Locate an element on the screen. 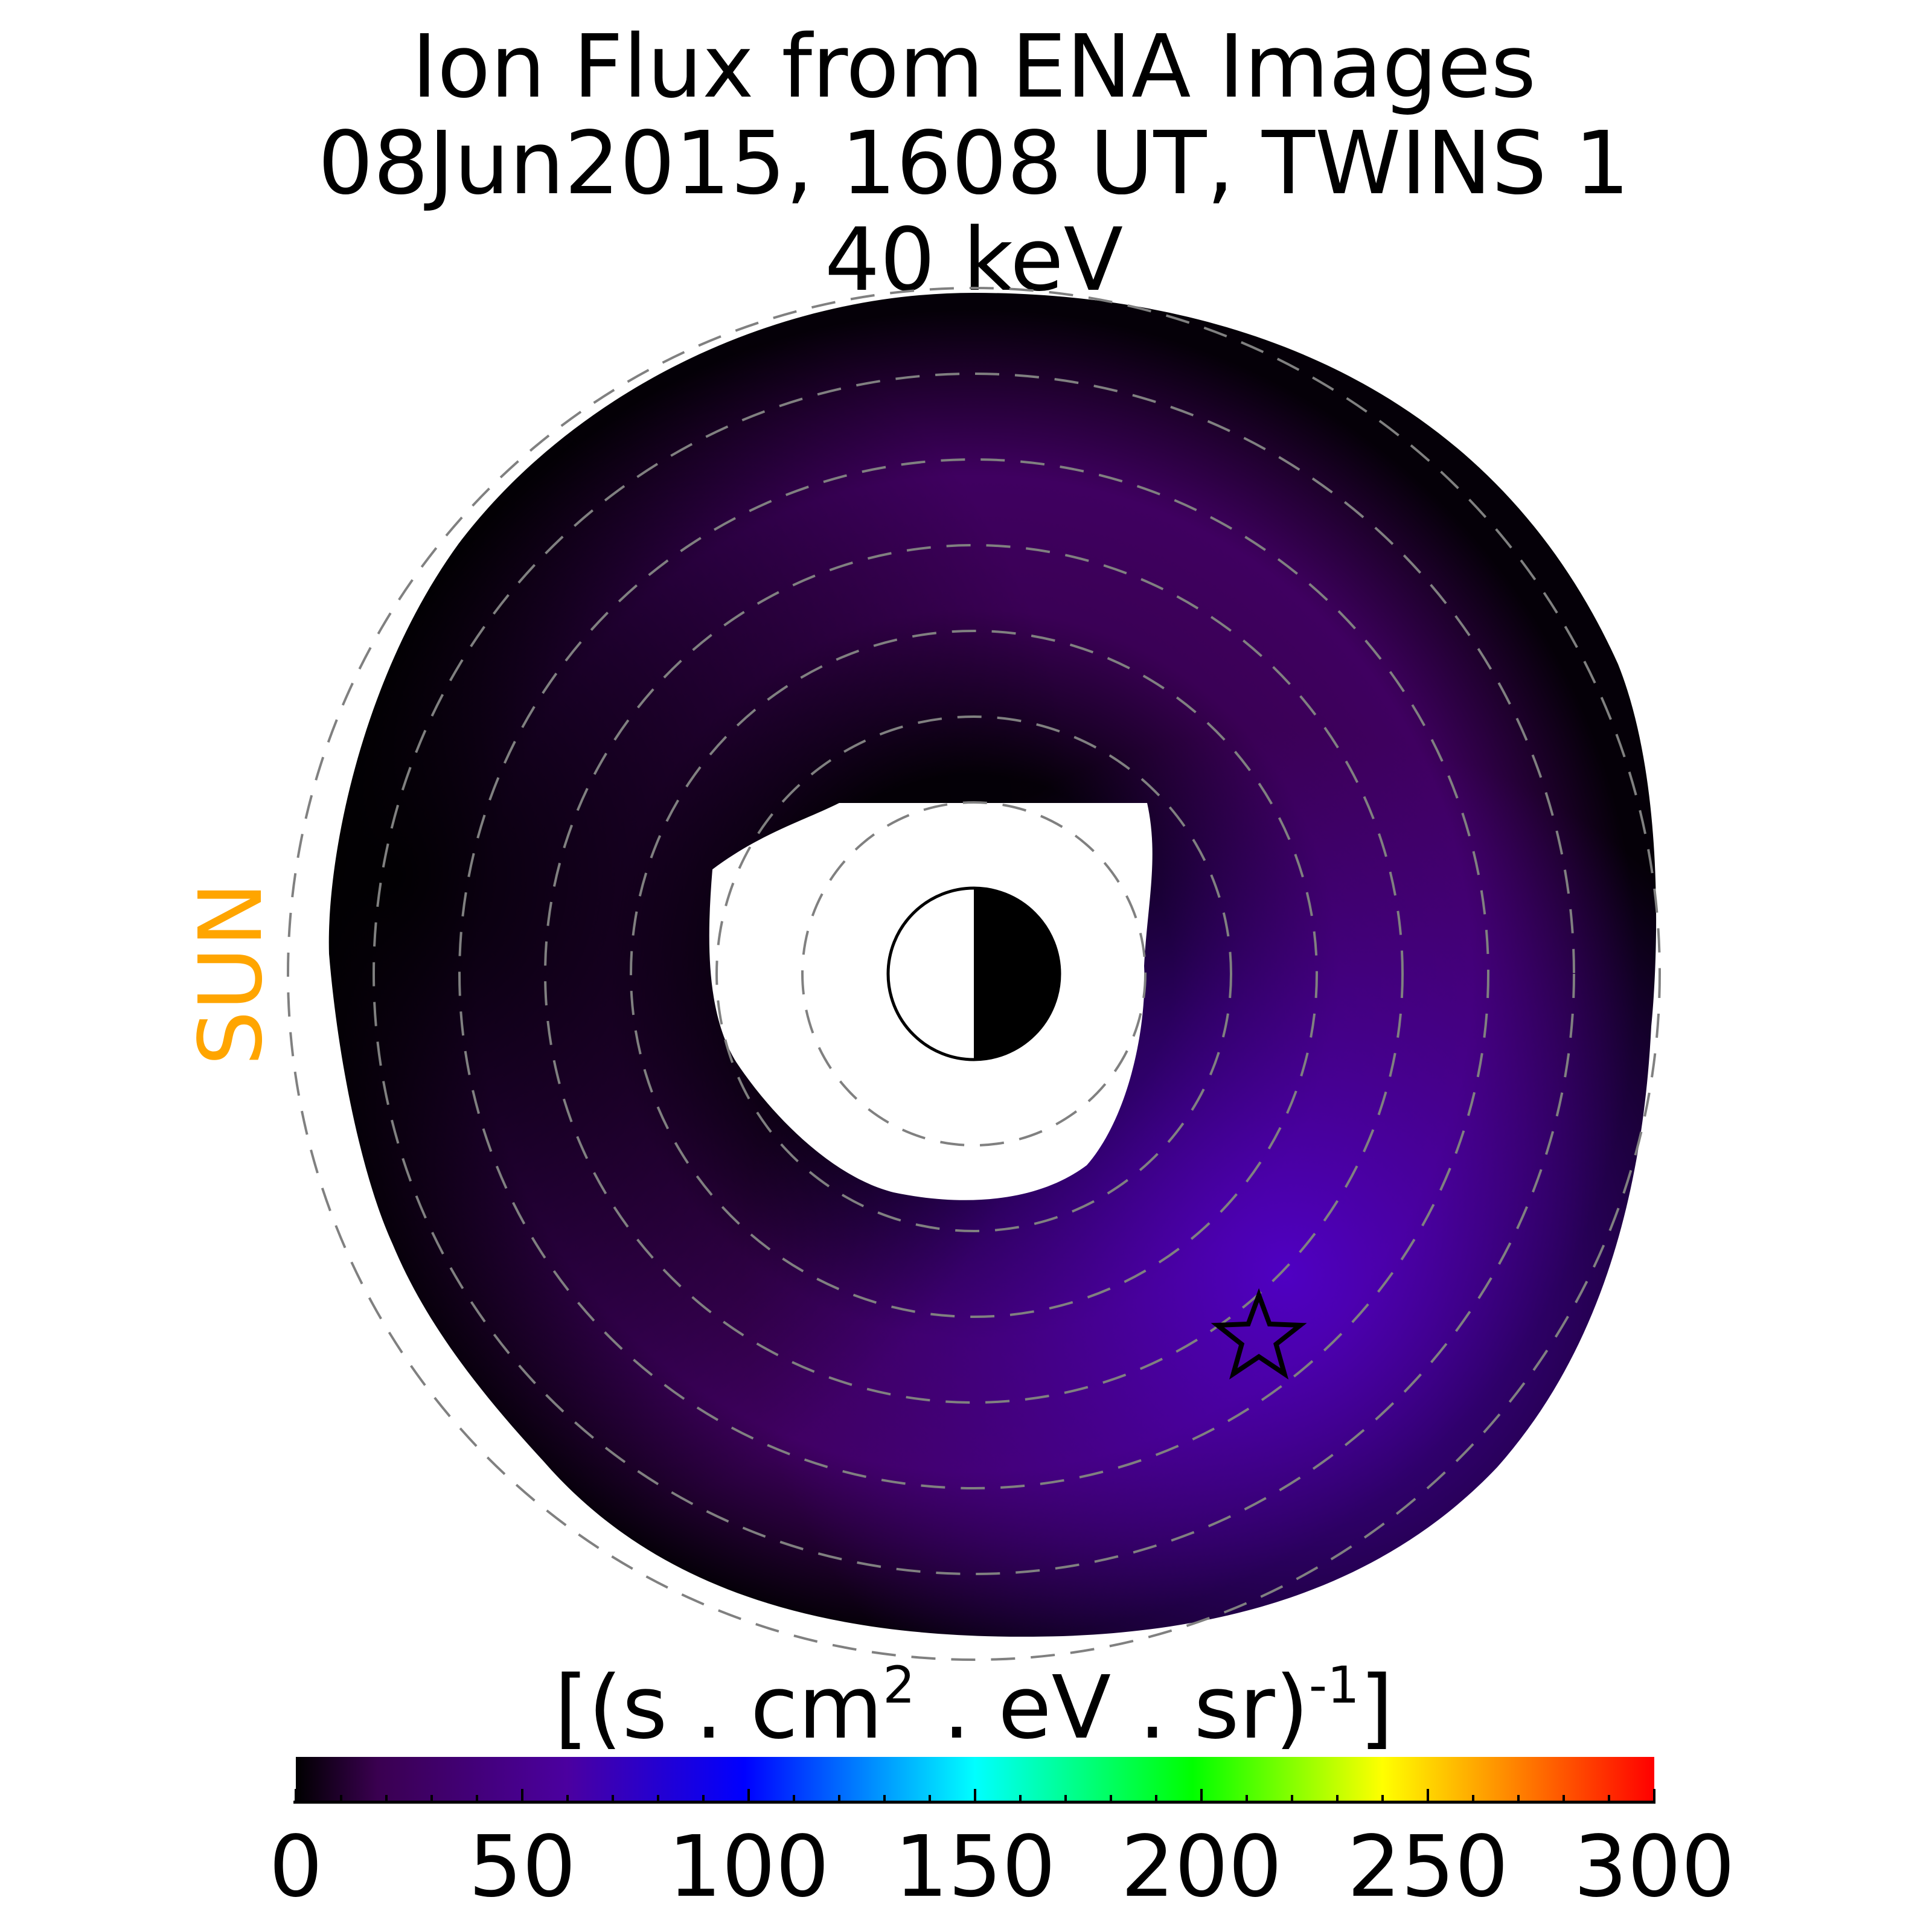 The width and height of the screenshot is (1932, 1932). satellite-marker is located at coordinates (1259, 1334).